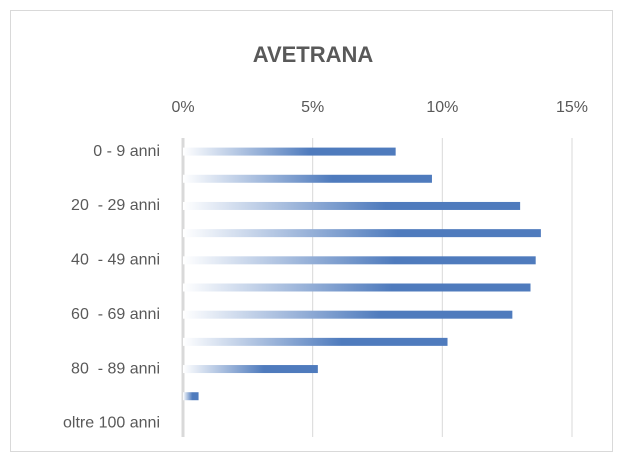  What do you see at coordinates (115, 368) in the screenshot?
I see `y-tick-label: 80 - 89 anni` at bounding box center [115, 368].